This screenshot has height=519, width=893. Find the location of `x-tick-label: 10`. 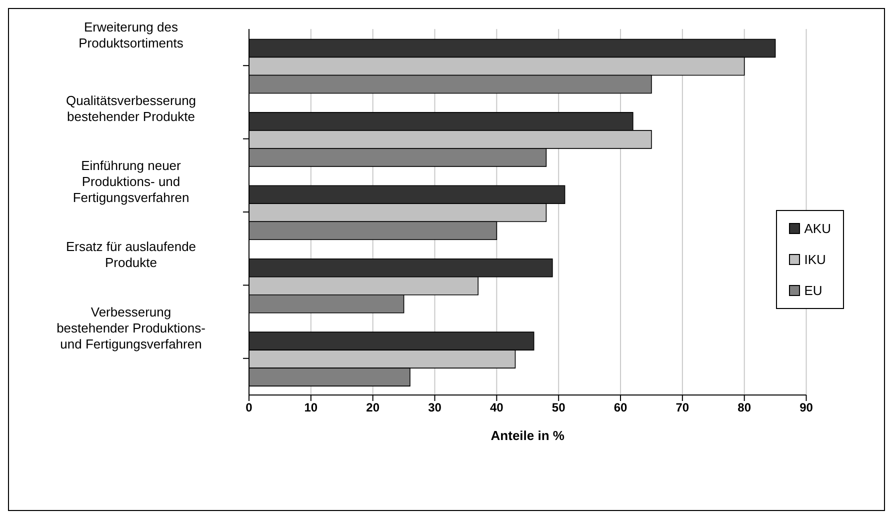

x-tick-label: 10 is located at coordinates (311, 407).